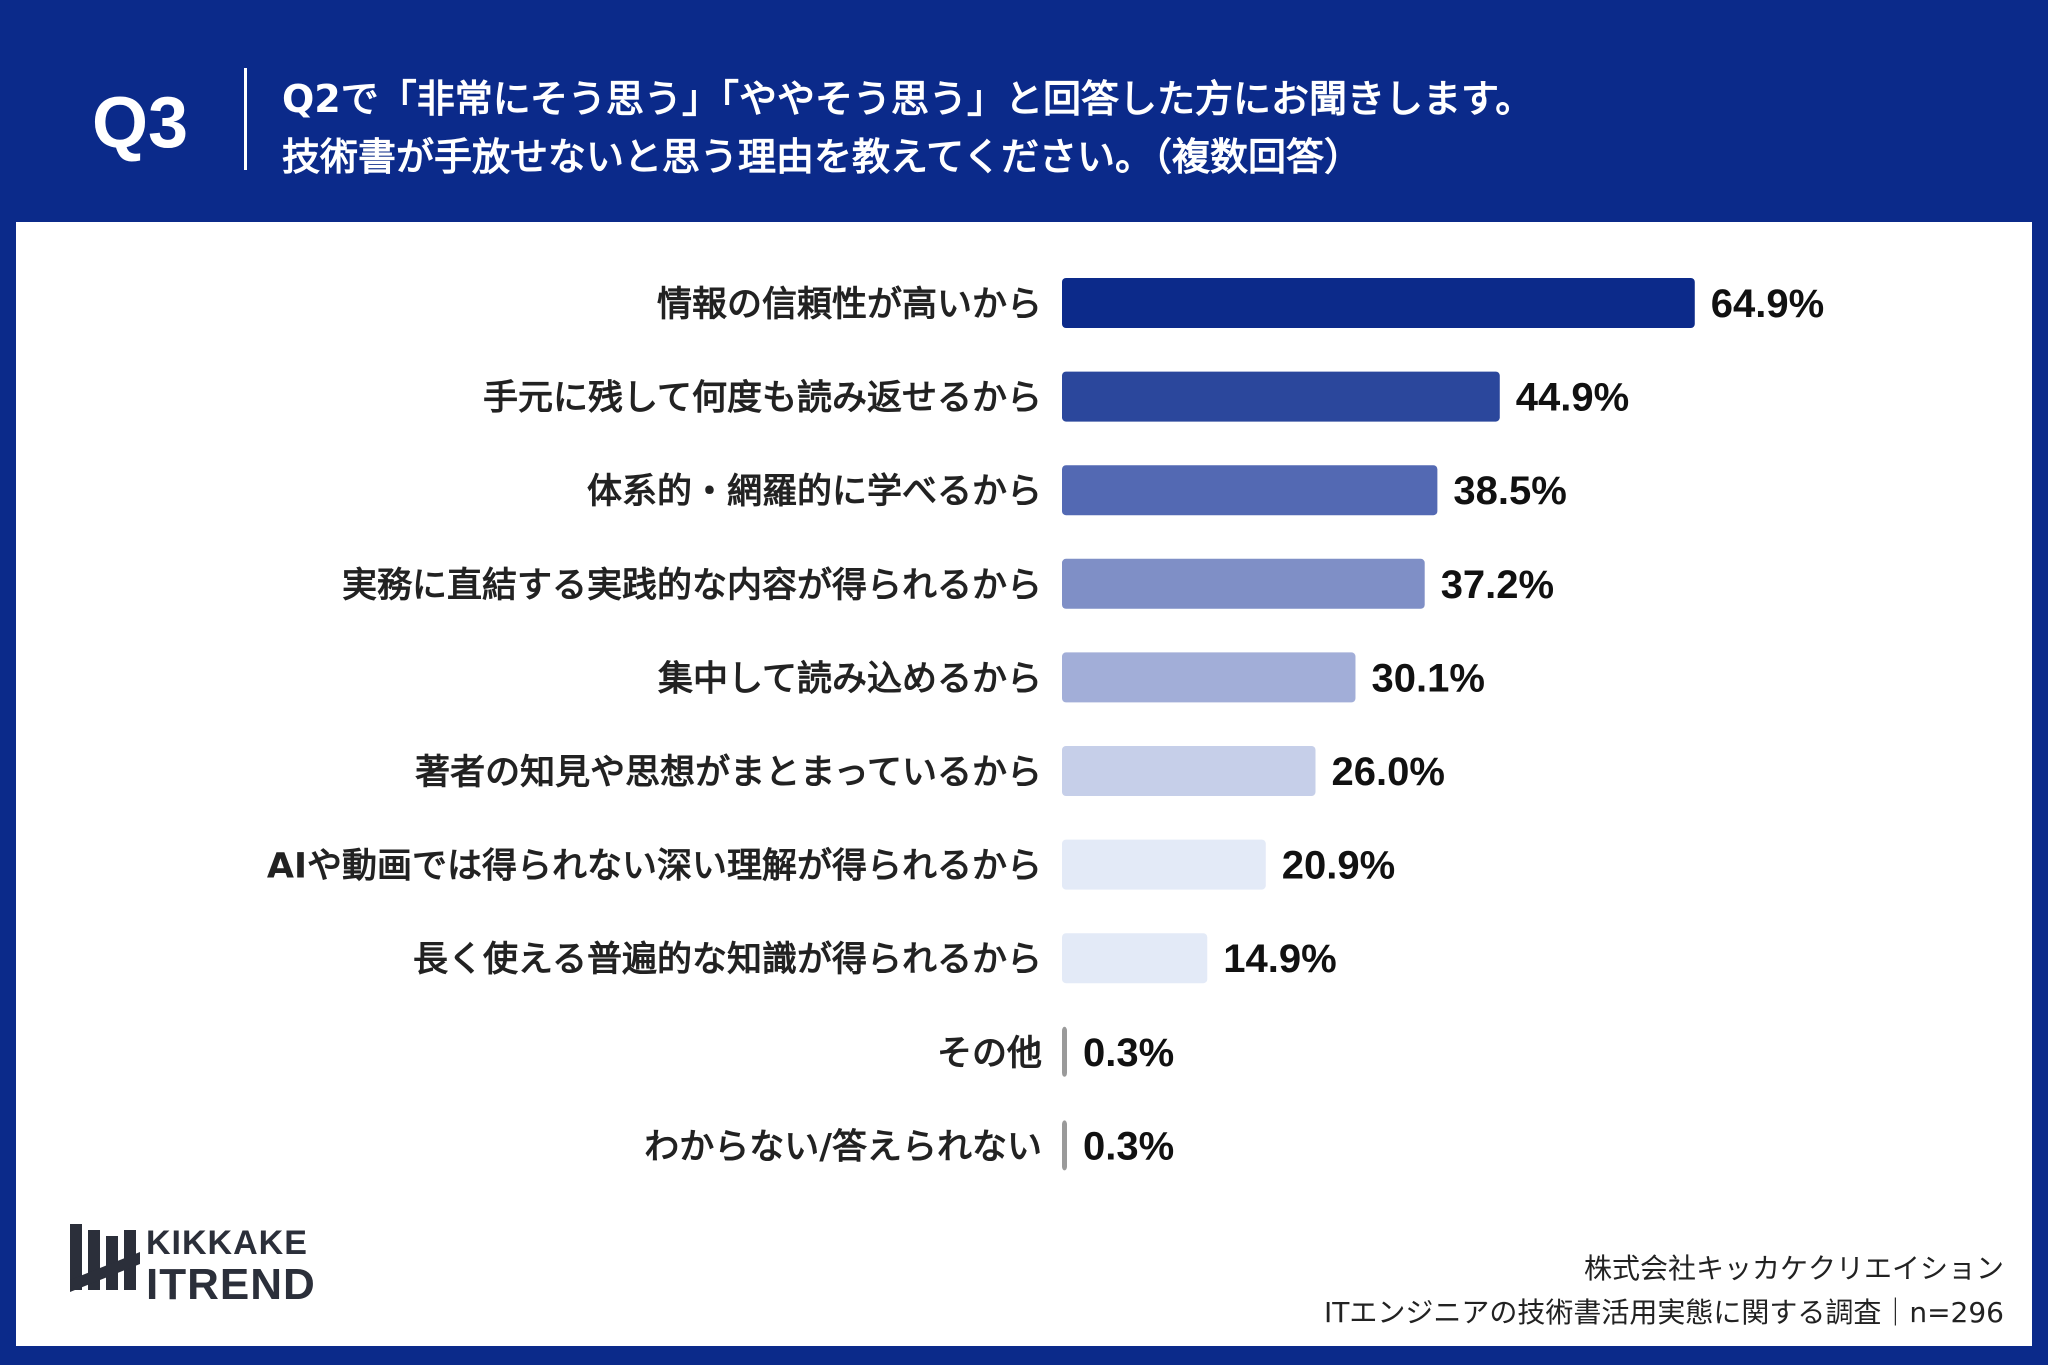  What do you see at coordinates (1279, 959) in the screenshot?
I see `value-label: 14.9%` at bounding box center [1279, 959].